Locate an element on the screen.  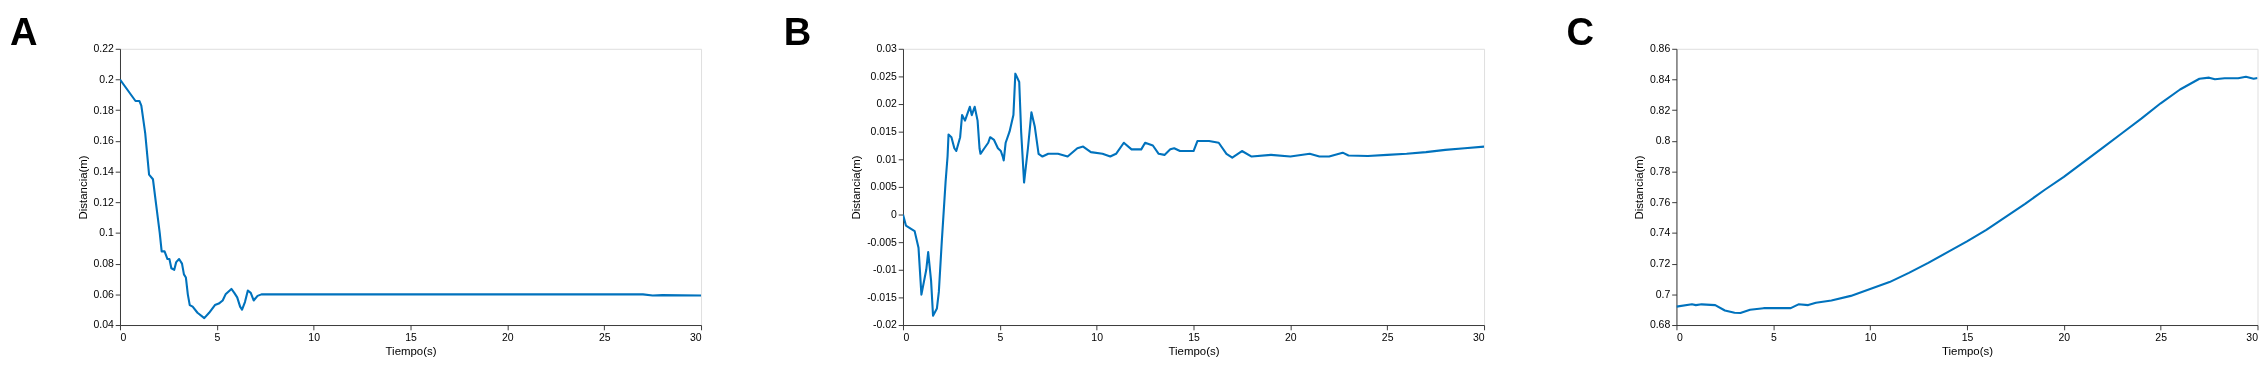
y-tick-label: 0.01 is located at coordinates (886, 159).